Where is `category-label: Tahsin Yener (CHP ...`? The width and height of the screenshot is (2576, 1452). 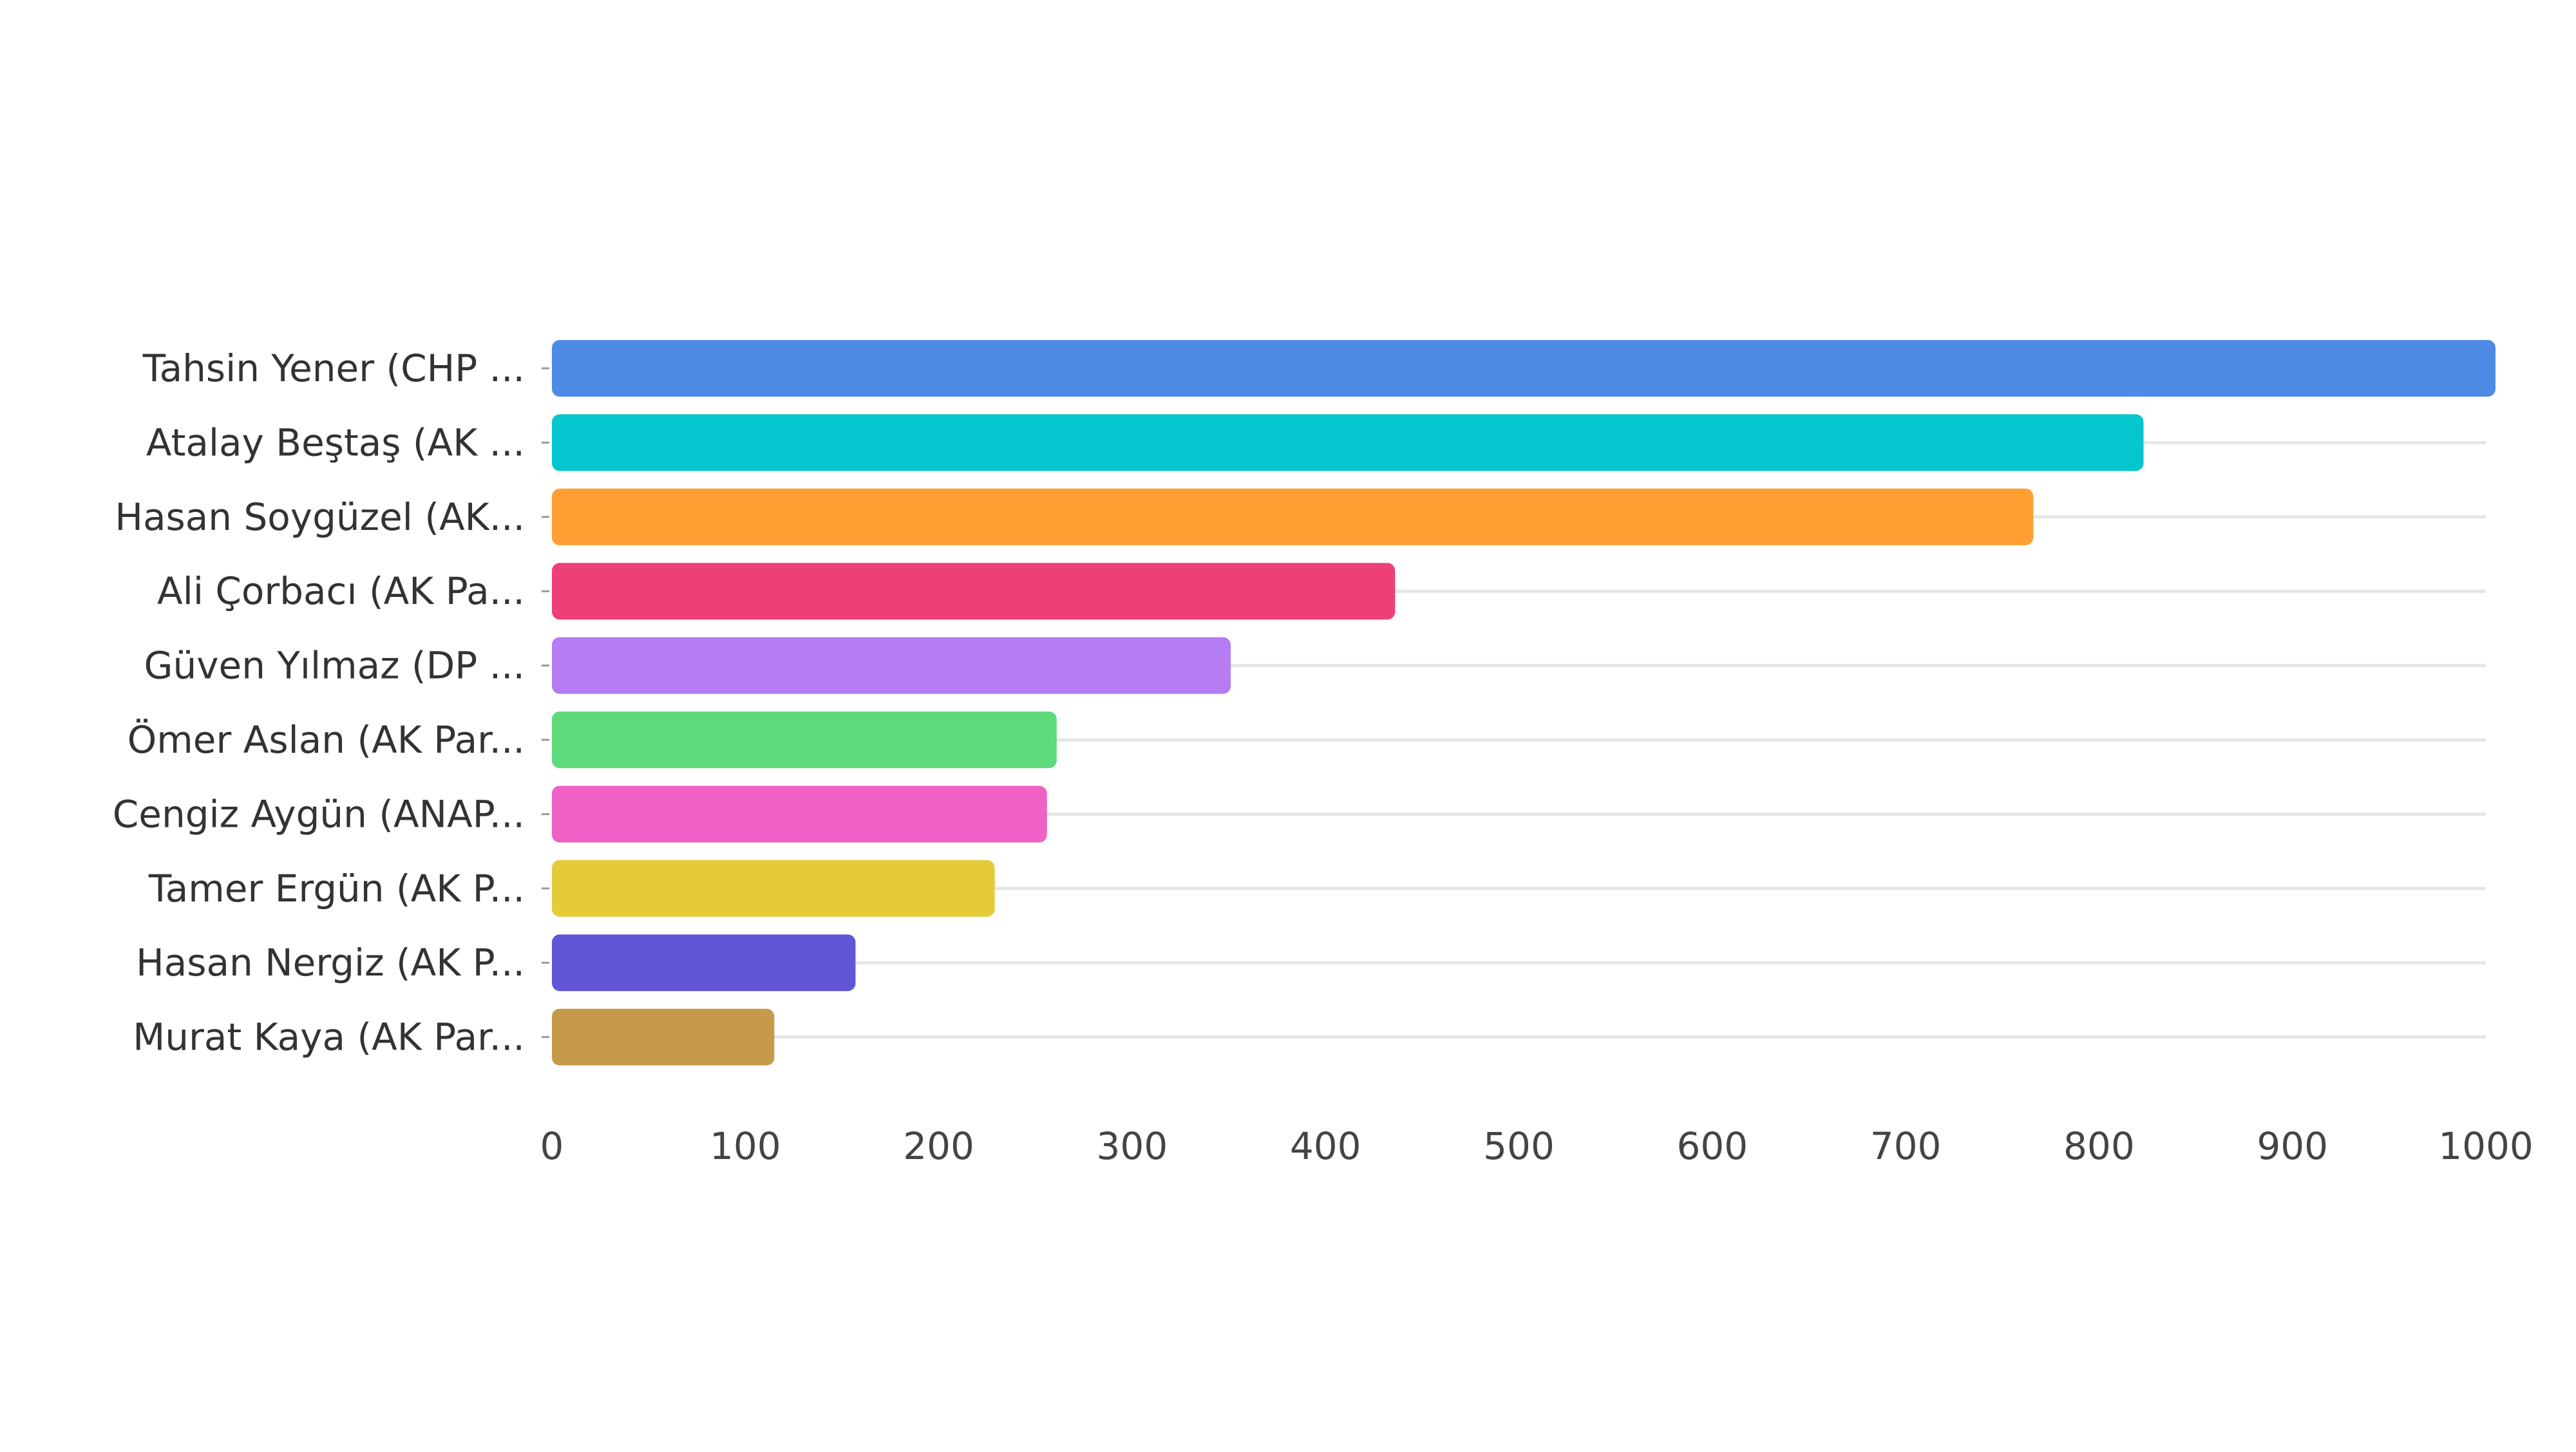 category-label: Tahsin Yener (CHP ... is located at coordinates (334, 368).